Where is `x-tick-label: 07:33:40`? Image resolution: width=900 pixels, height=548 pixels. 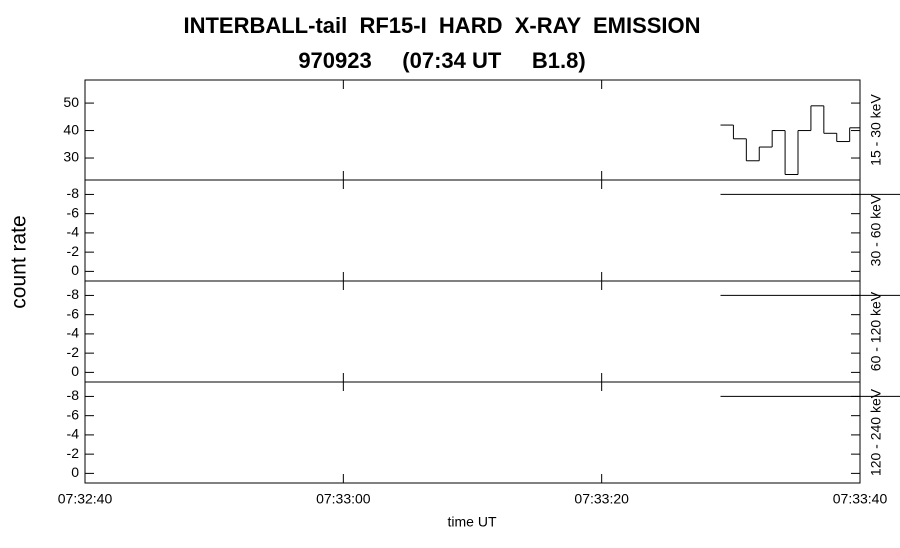
x-tick-label: 07:33:40 is located at coordinates (860, 499).